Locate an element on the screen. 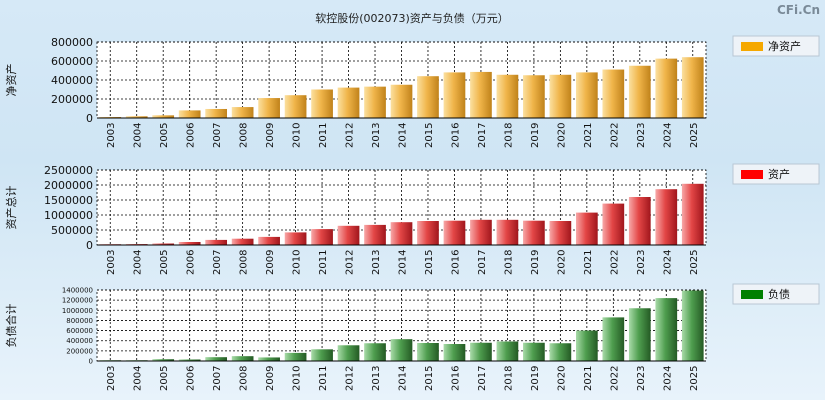 Image resolution: width=825 pixels, height=400 pixels. x-tick-label: 2015 is located at coordinates (429, 135).